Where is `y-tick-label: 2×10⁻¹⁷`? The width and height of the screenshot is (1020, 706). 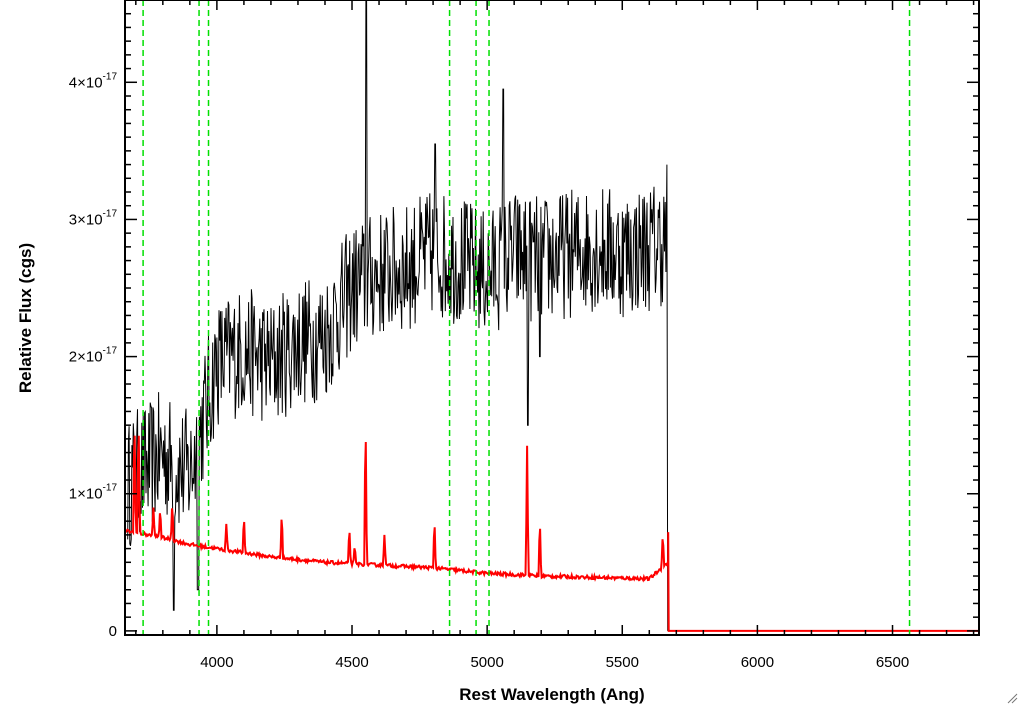 y-tick-label: 2×10⁻¹⁷ is located at coordinates (93, 356).